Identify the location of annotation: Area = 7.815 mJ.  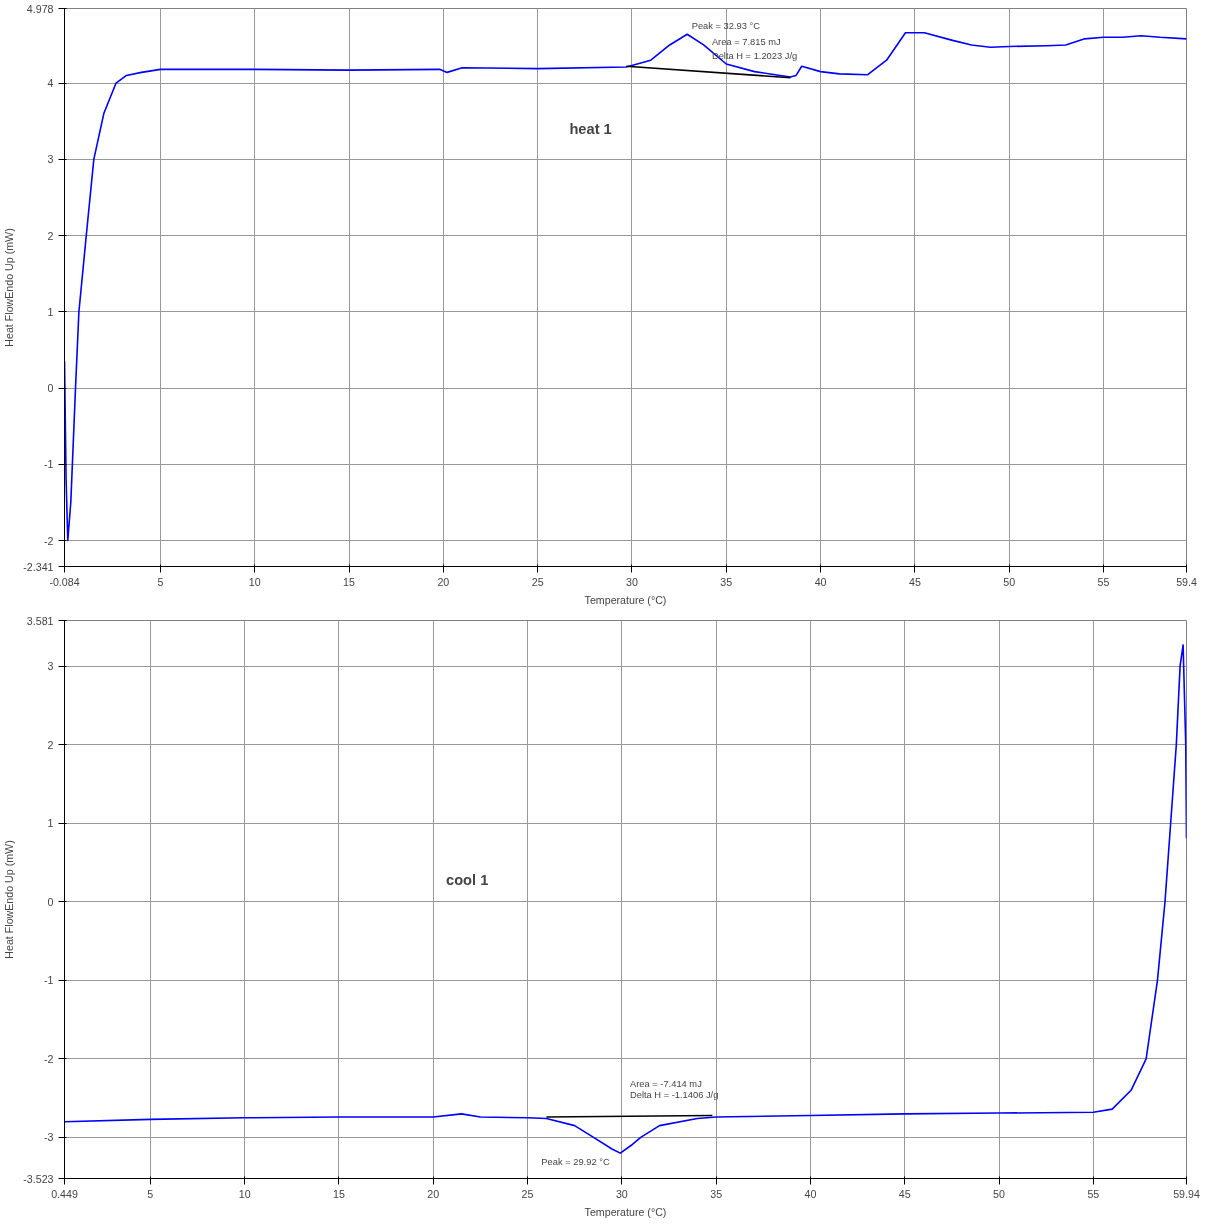
(746, 41).